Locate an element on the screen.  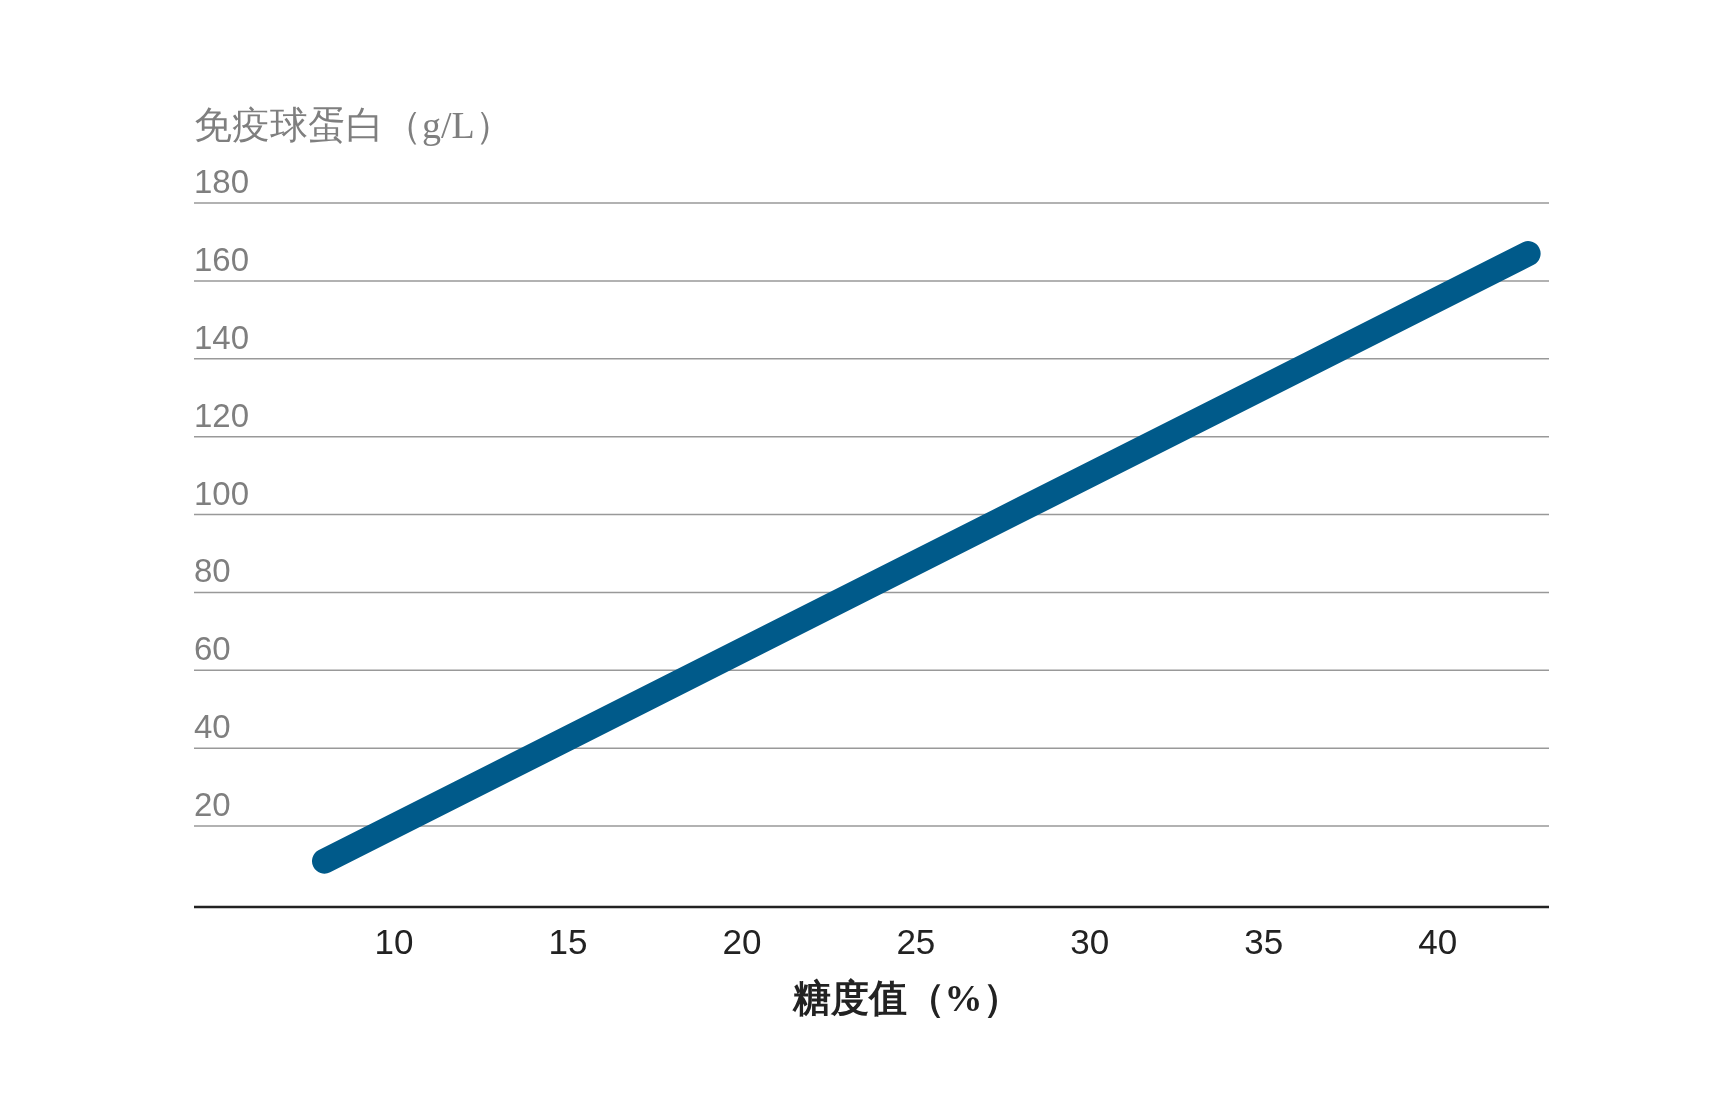
x-tick-label: 20 is located at coordinates (742, 941).